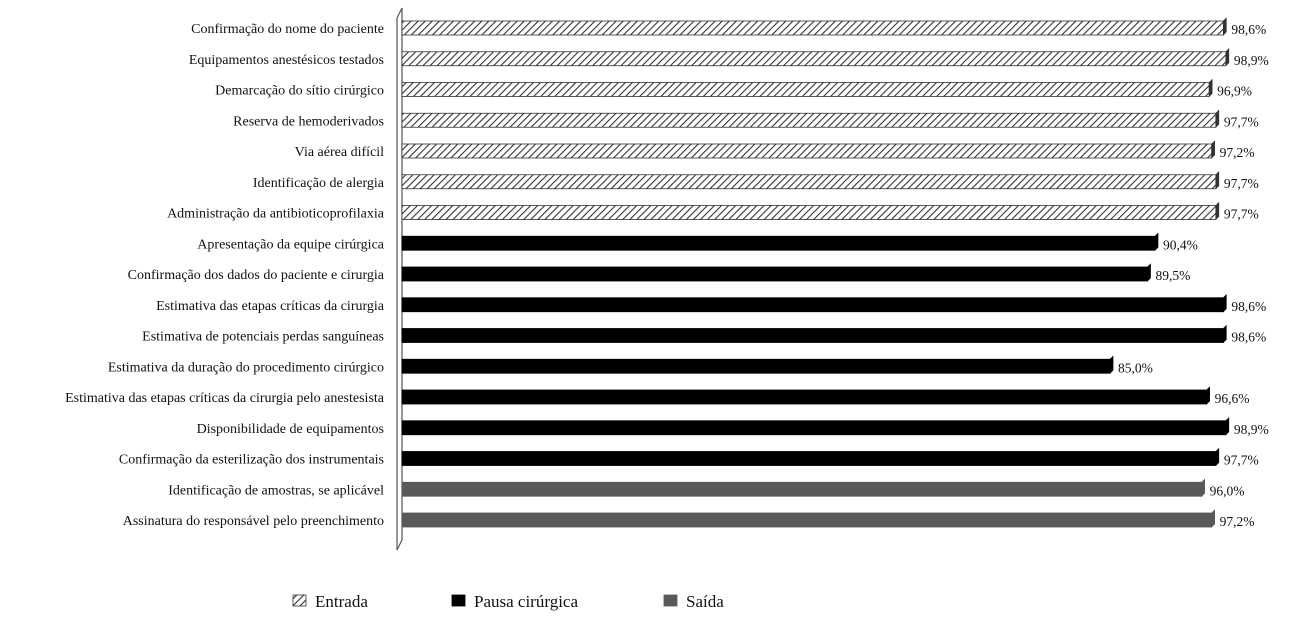 This screenshot has width=1290, height=617. What do you see at coordinates (299, 91) in the screenshot?
I see `category-label: Demarcação do sítio cirúrgico` at bounding box center [299, 91].